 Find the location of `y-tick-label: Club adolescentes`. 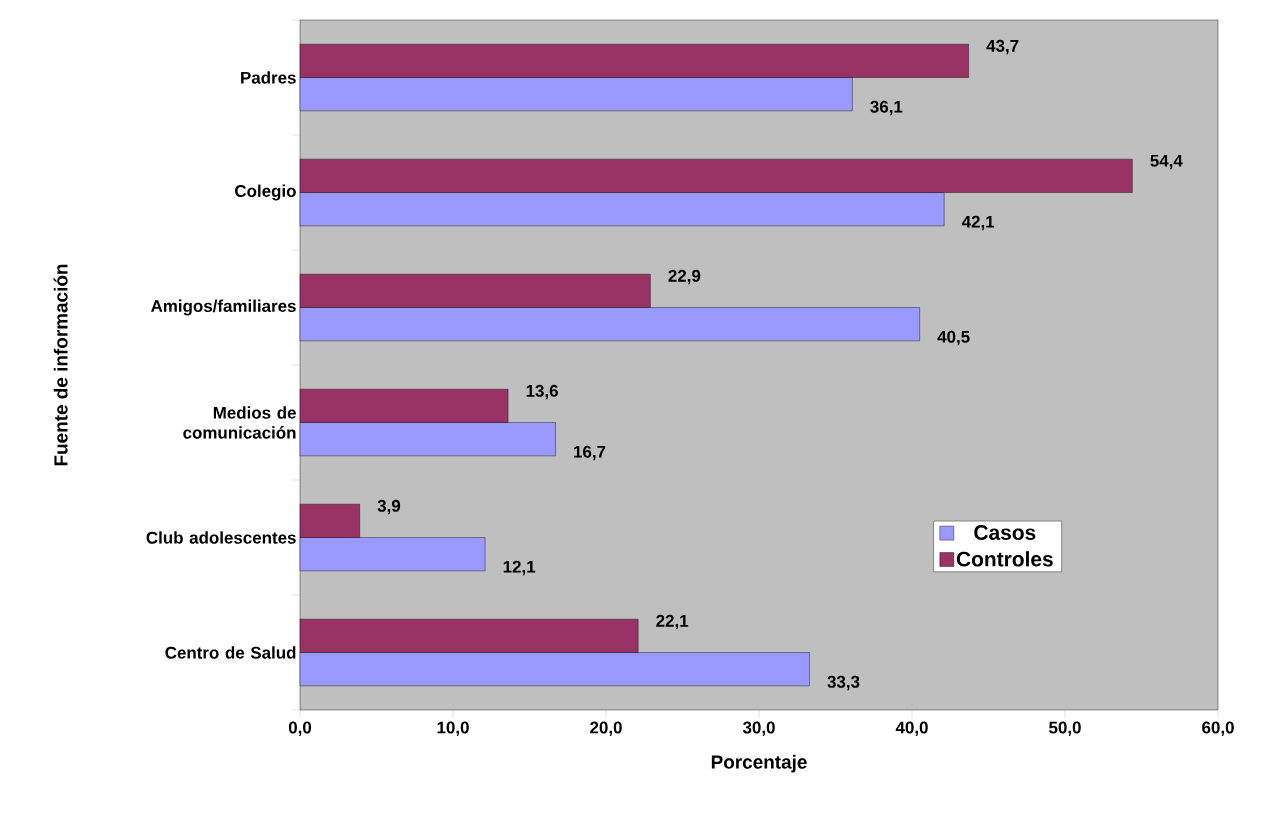

y-tick-label: Club adolescentes is located at coordinates (221, 537).